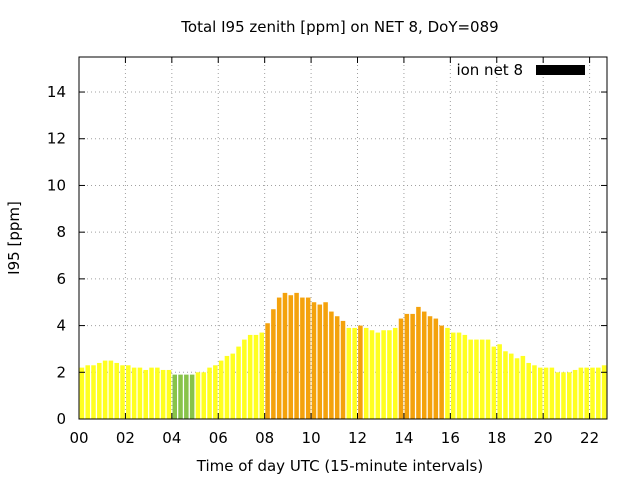  What do you see at coordinates (311, 438) in the screenshot?
I see `x-tick-label: 10` at bounding box center [311, 438].